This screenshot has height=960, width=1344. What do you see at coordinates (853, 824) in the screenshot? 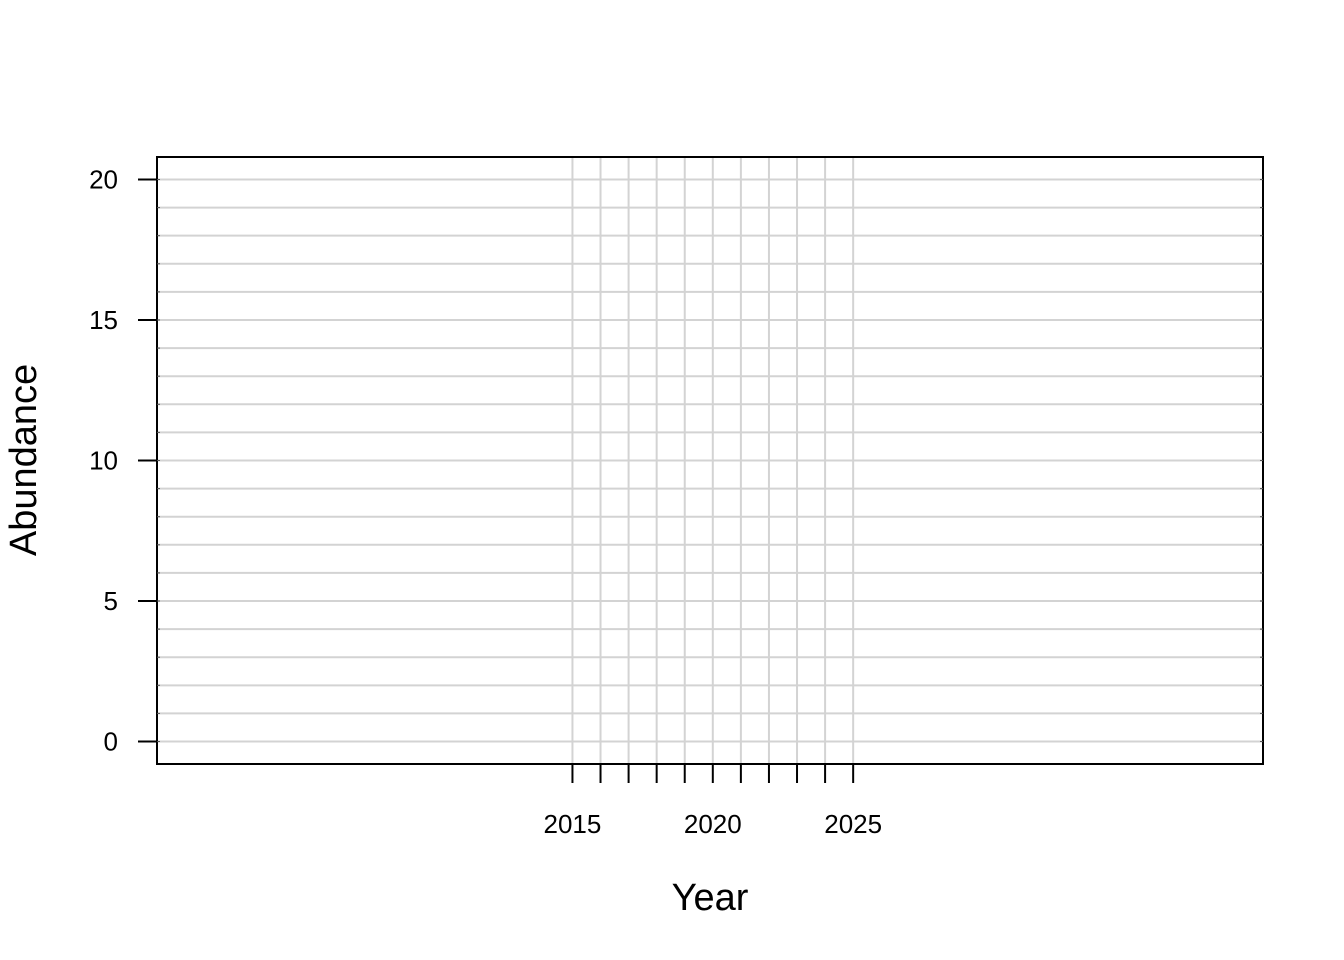
I see `x-tick-label: 2025` at bounding box center [853, 824].